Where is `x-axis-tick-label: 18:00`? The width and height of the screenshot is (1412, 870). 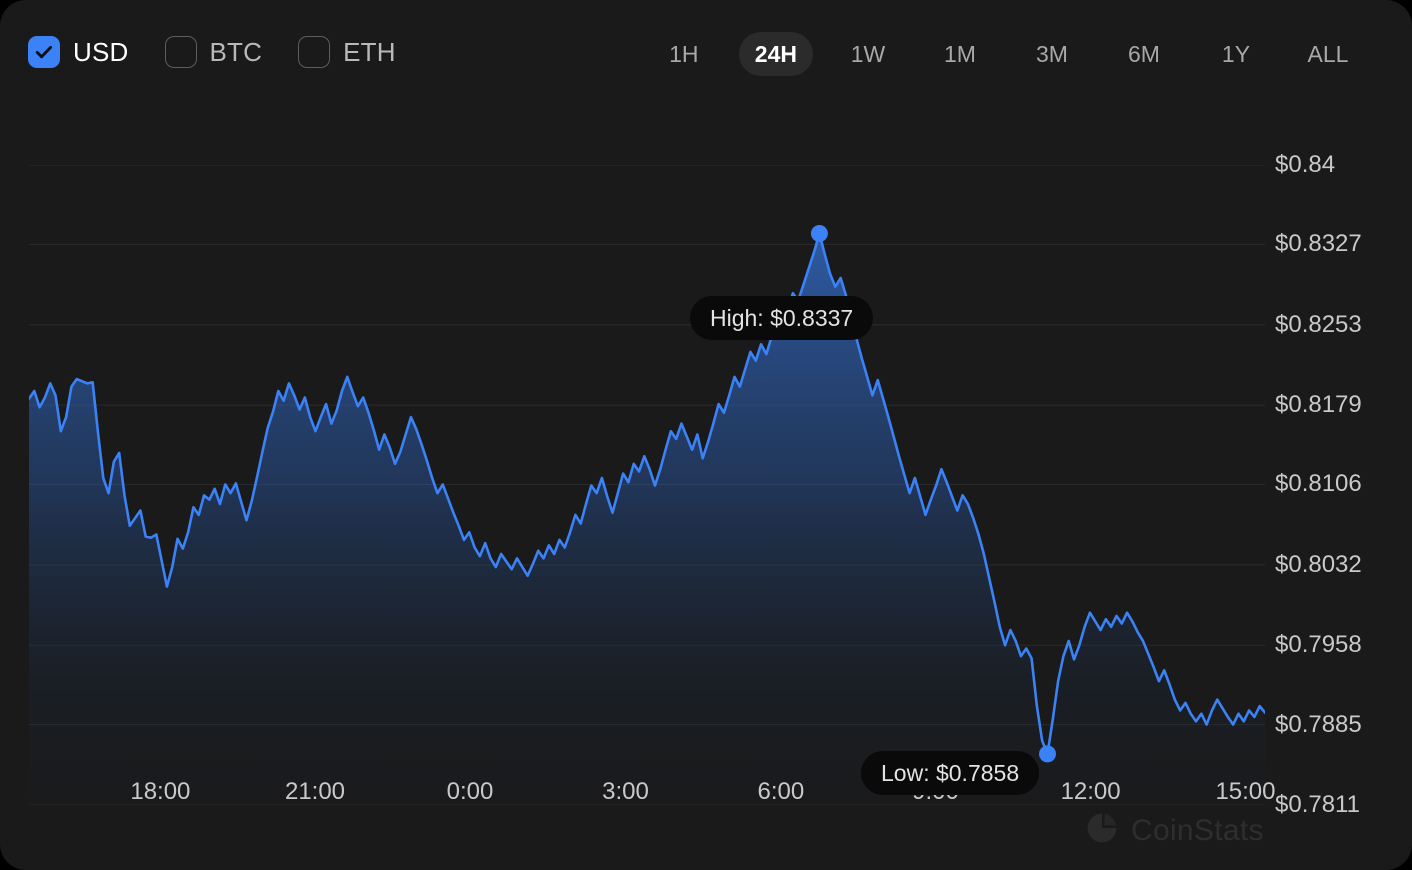 x-axis-tick-label: 18:00 is located at coordinates (160, 791).